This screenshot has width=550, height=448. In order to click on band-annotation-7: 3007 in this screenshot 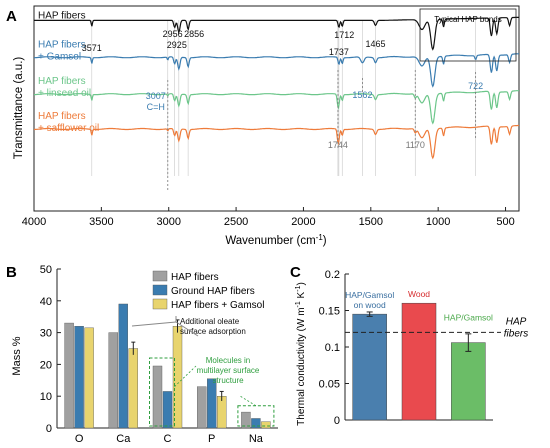, I will do `click(156, 96)`.